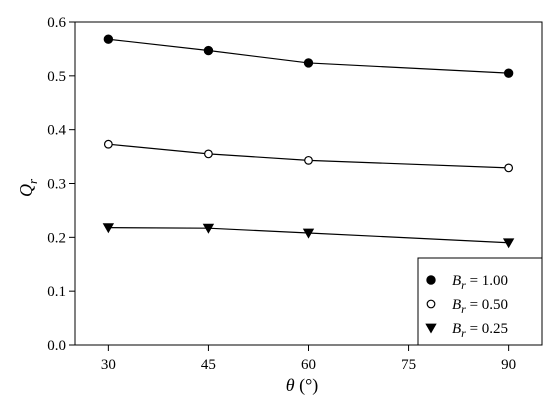 This screenshot has height=407, width=550. I want to click on y-axis-title-symbol: Q, so click(26, 190).